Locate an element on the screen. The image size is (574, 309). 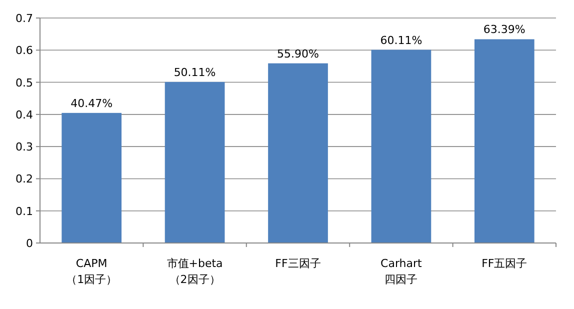
x-tick-label: CAPM （1因子） is located at coordinates (92, 271).